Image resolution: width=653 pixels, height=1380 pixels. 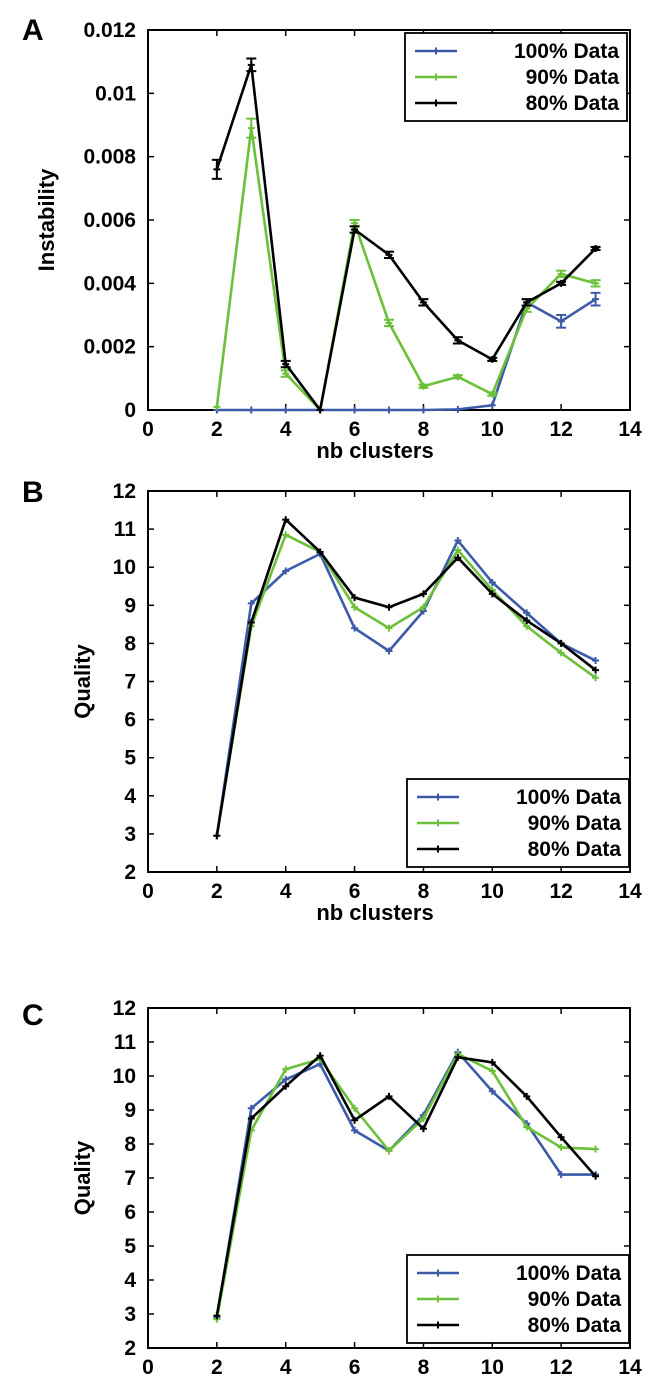 I want to click on y-tick-label: 0.01, so click(x=115, y=93).